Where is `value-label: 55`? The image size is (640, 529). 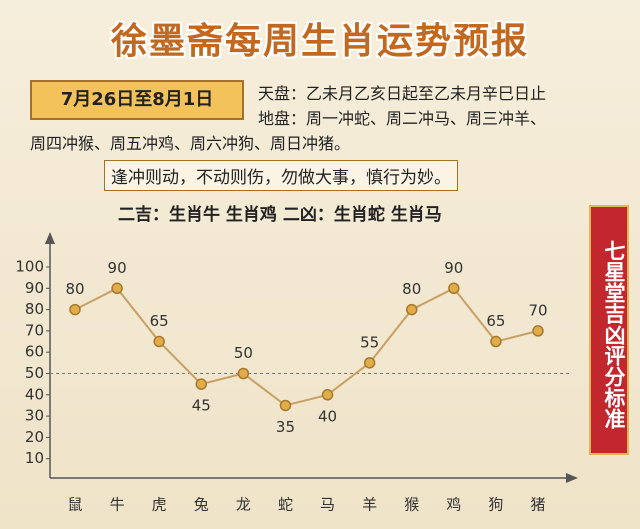 value-label: 55 is located at coordinates (369, 342).